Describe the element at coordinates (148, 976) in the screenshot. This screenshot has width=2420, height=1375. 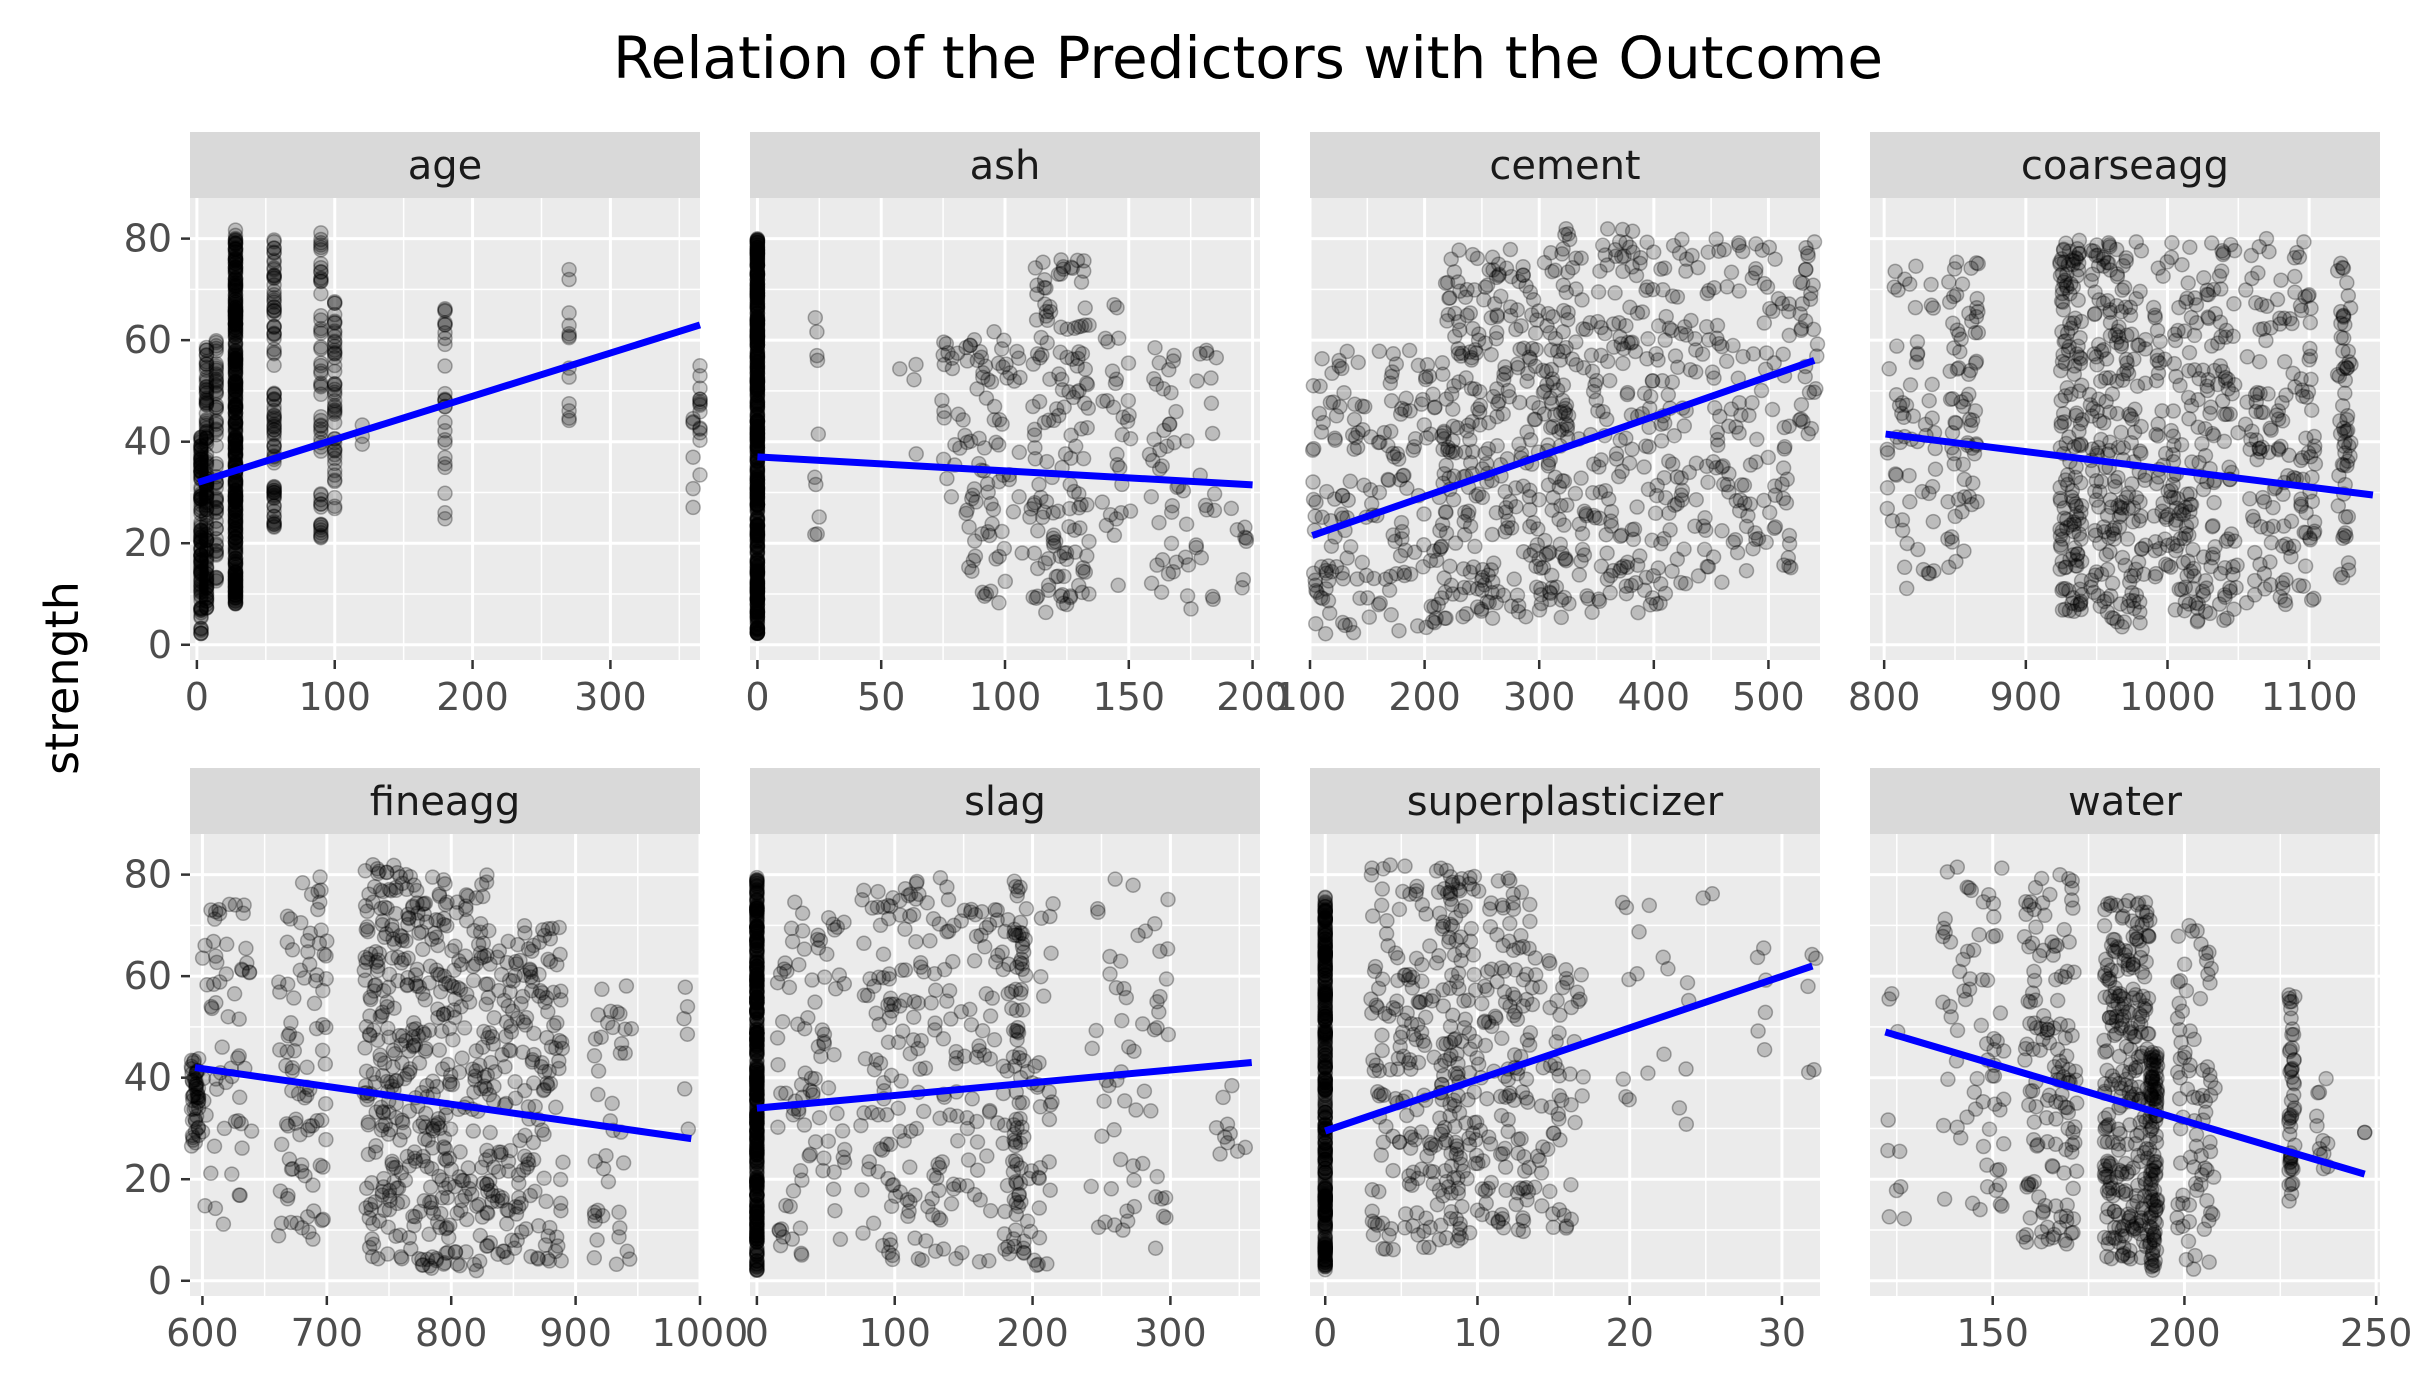
I see `y-tick-label: 60` at that location.